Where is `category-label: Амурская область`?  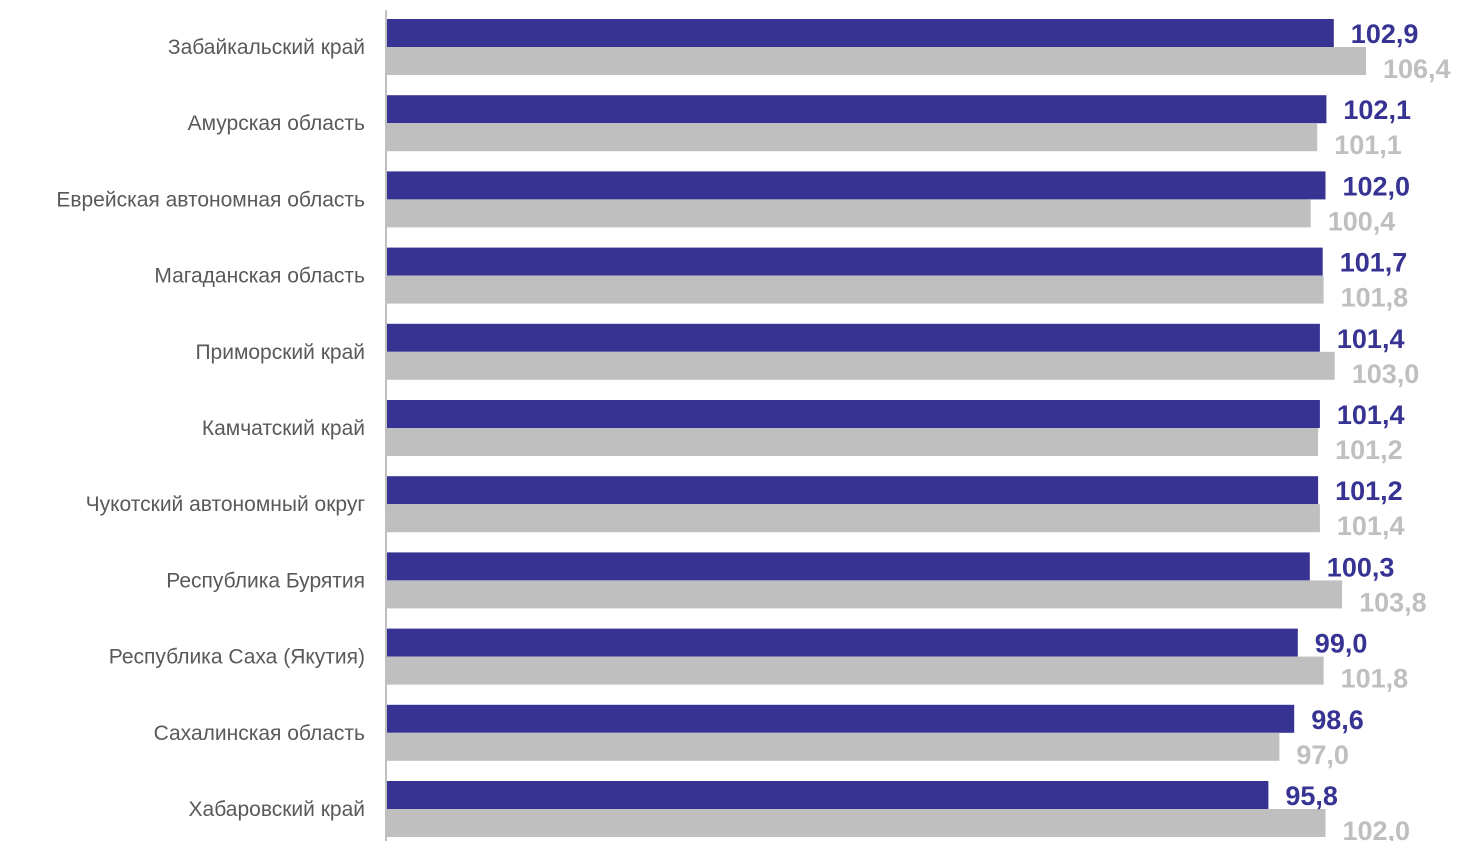 category-label: Амурская область is located at coordinates (276, 123).